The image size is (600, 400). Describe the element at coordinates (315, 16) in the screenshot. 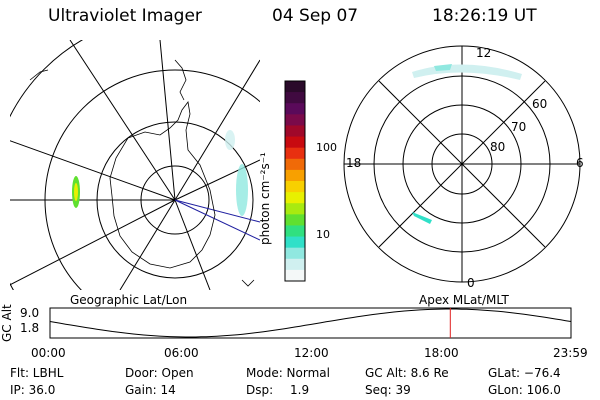

I see `date-label: 04 Sep 07` at that location.